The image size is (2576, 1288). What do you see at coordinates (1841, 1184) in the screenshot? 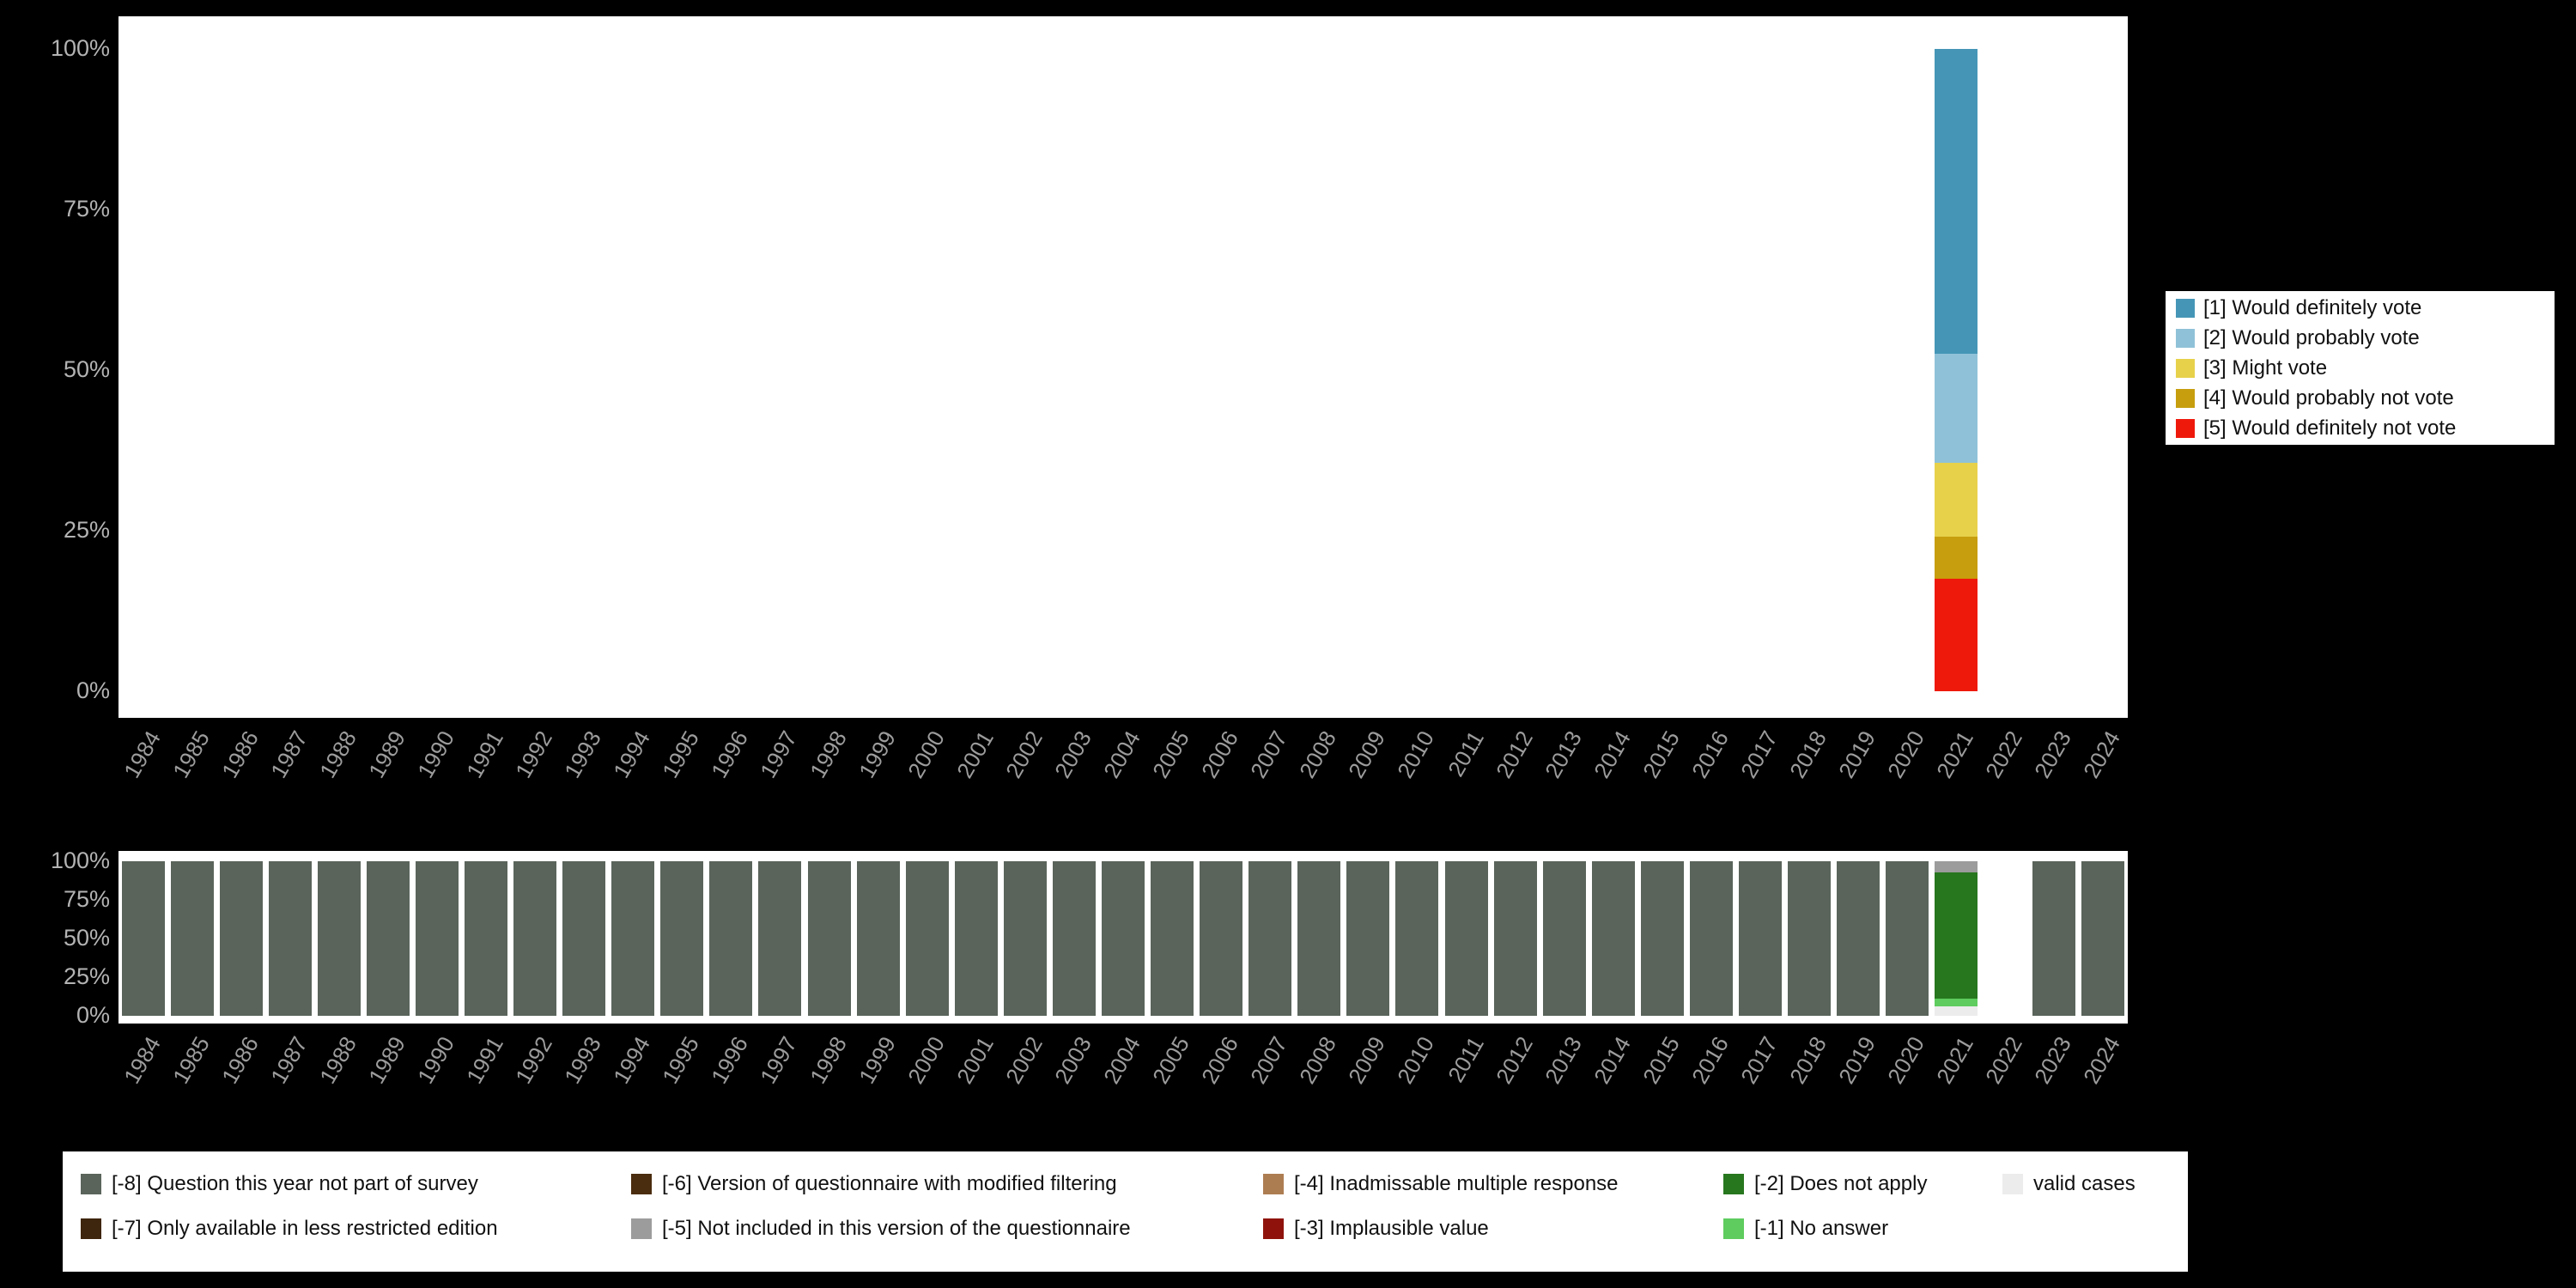
I see `legend-label: [-2] Does not apply` at bounding box center [1841, 1184].